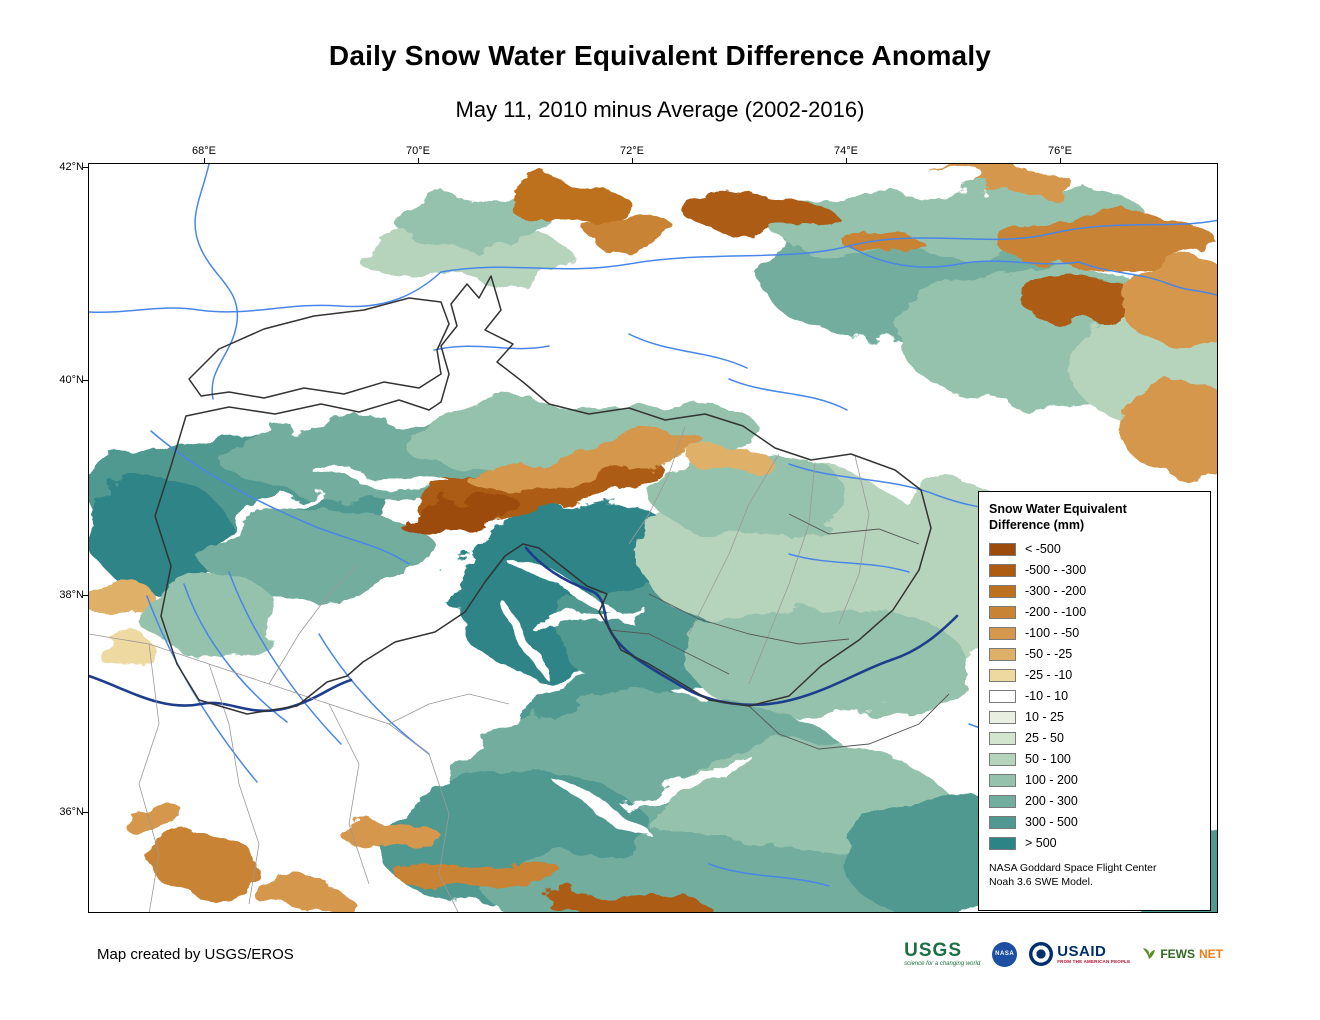 The height and width of the screenshot is (1020, 1320). What do you see at coordinates (1094, 717) in the screenshot?
I see `legend-item: 10 - 25` at bounding box center [1094, 717].